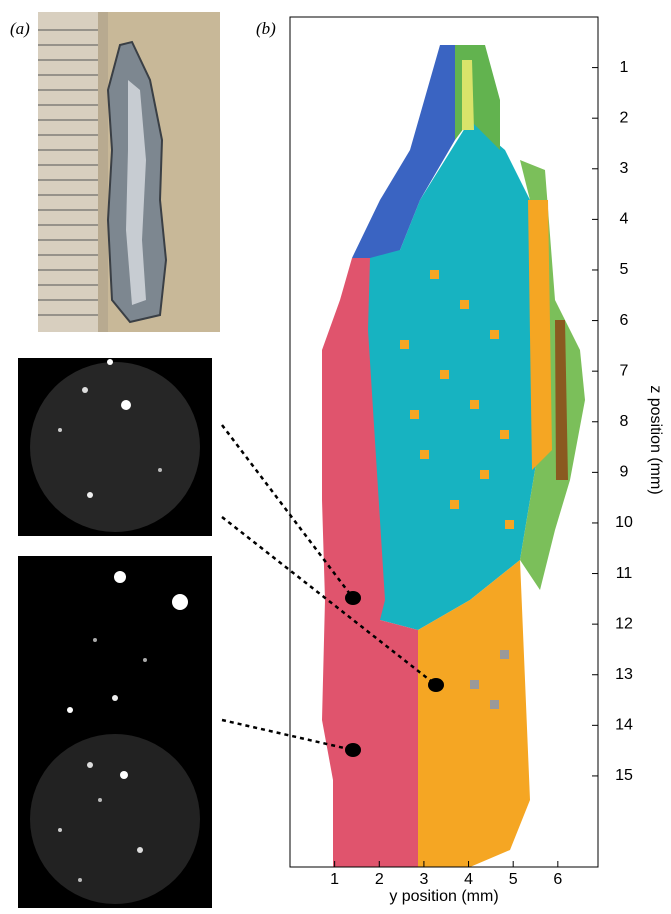 The height and width of the screenshot is (914, 671). I want to click on y-tick-label: 12, so click(624, 623).